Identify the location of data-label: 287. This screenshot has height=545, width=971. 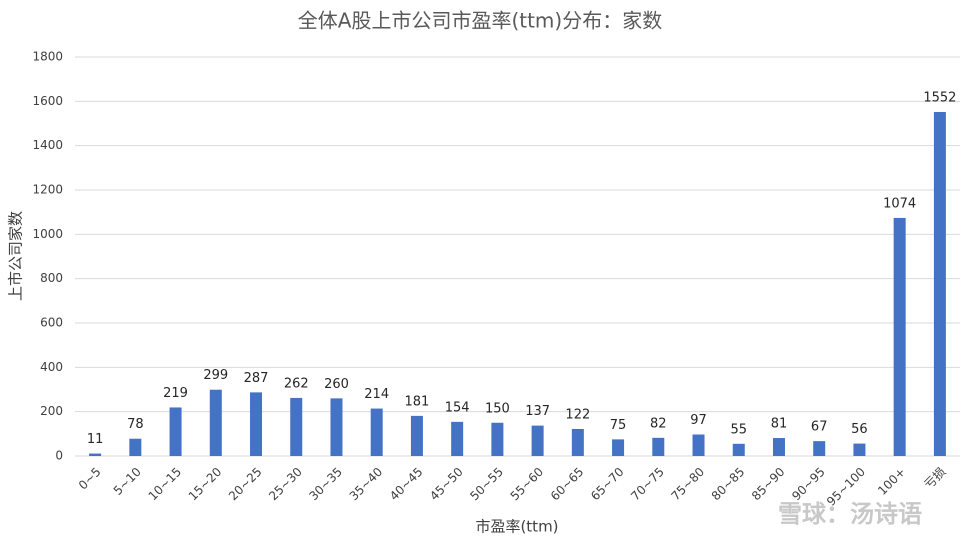
(256, 378).